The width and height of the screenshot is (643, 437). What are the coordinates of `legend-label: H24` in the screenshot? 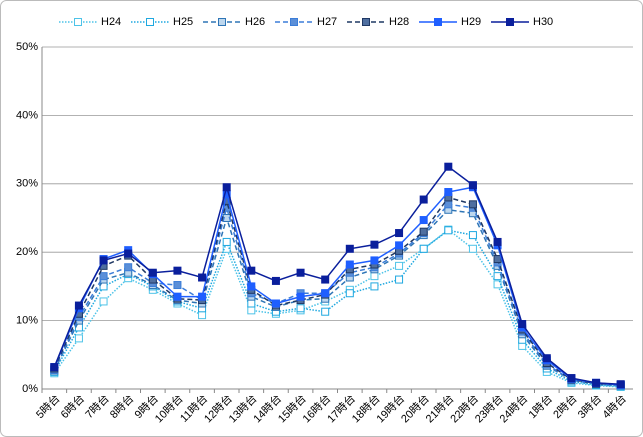 It's located at (111, 22).